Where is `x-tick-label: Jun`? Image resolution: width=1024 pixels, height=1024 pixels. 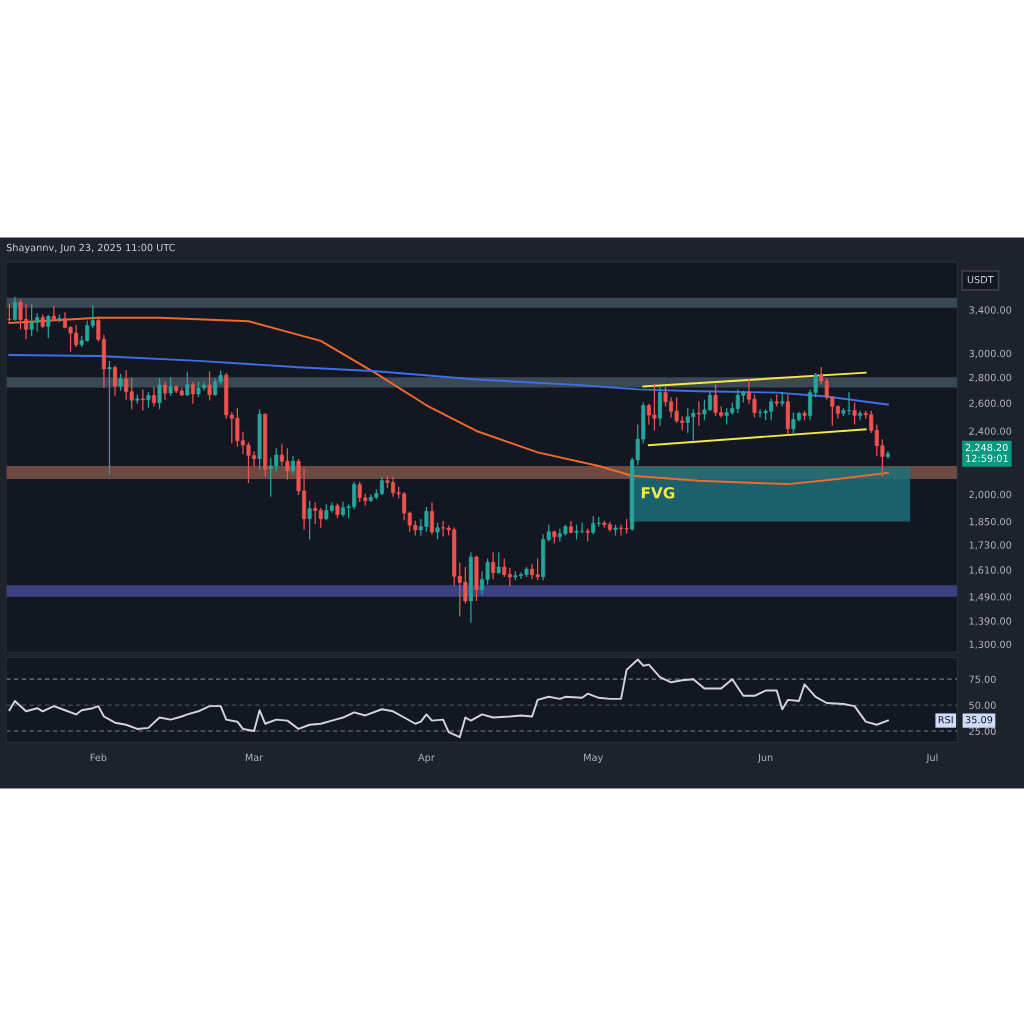 x-tick-label: Jun is located at coordinates (765, 758).